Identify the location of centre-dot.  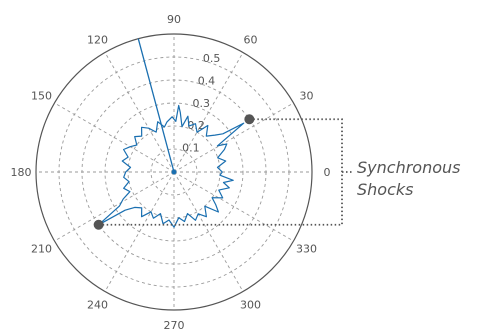
(174, 172).